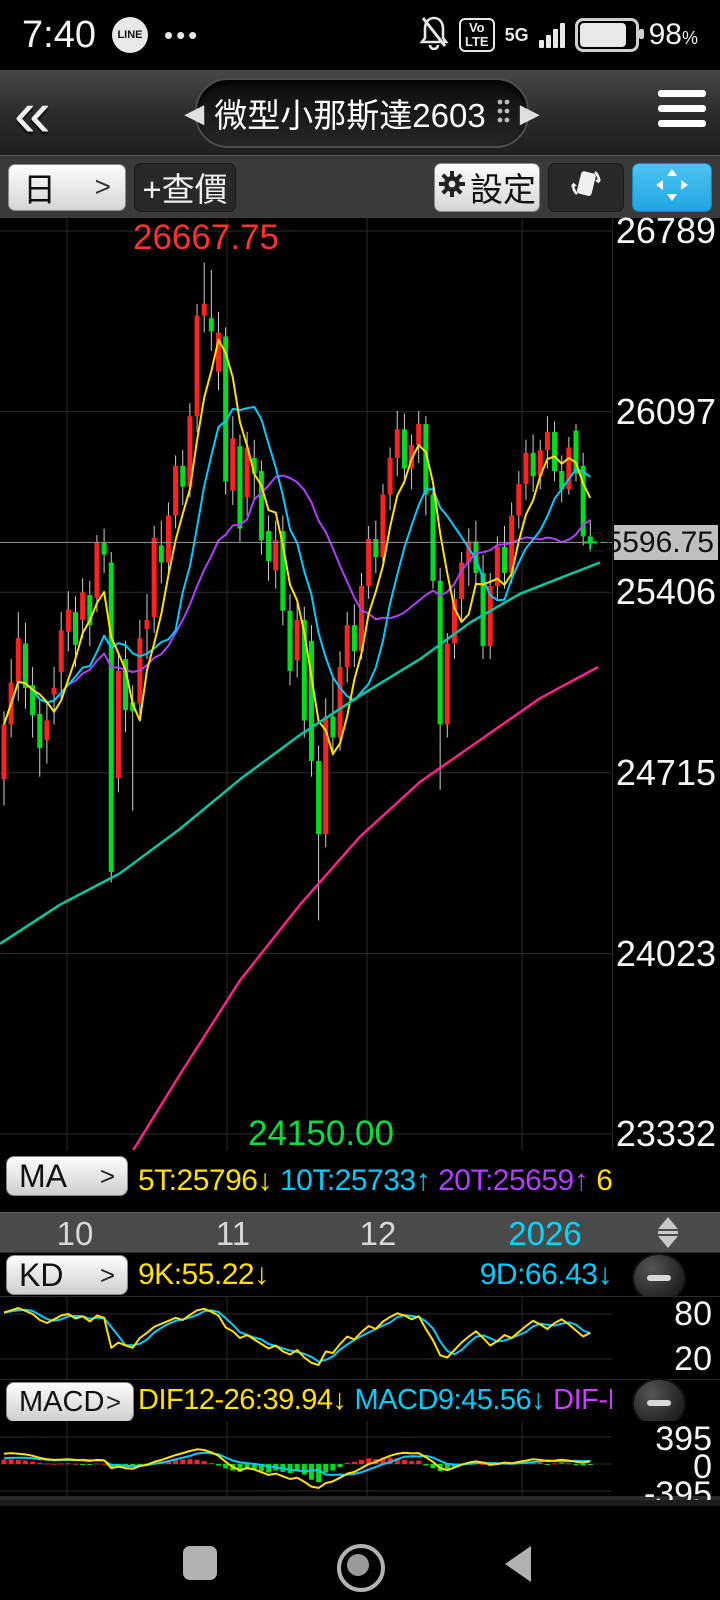 This screenshot has height=1600, width=720. Describe the element at coordinates (693, 1314) in the screenshot. I see `kd-ylabel-80: 80` at that location.